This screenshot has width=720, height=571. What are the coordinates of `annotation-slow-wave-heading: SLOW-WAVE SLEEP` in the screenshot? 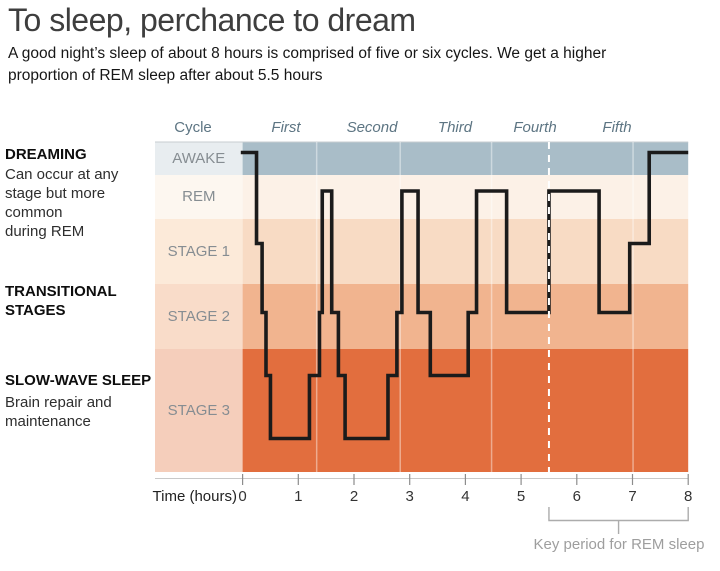 It's located at (78, 380).